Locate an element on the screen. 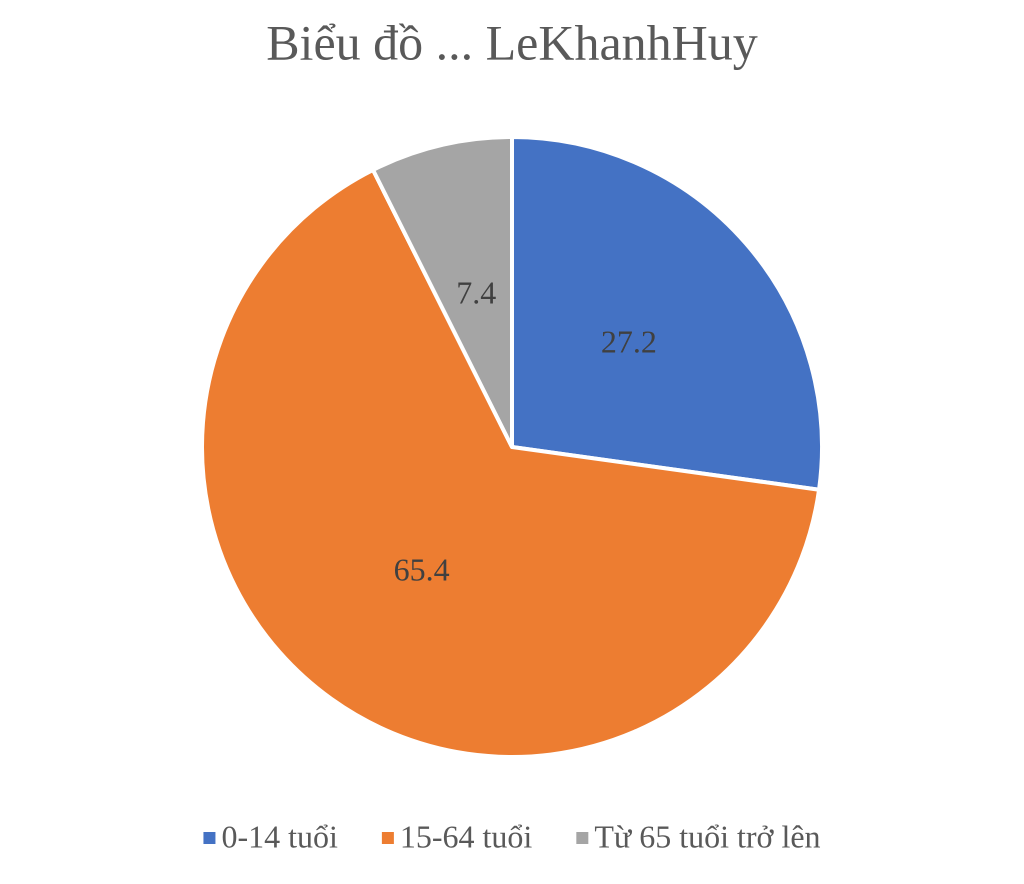 The width and height of the screenshot is (1024, 884). data-label: 27.2 is located at coordinates (629, 342).